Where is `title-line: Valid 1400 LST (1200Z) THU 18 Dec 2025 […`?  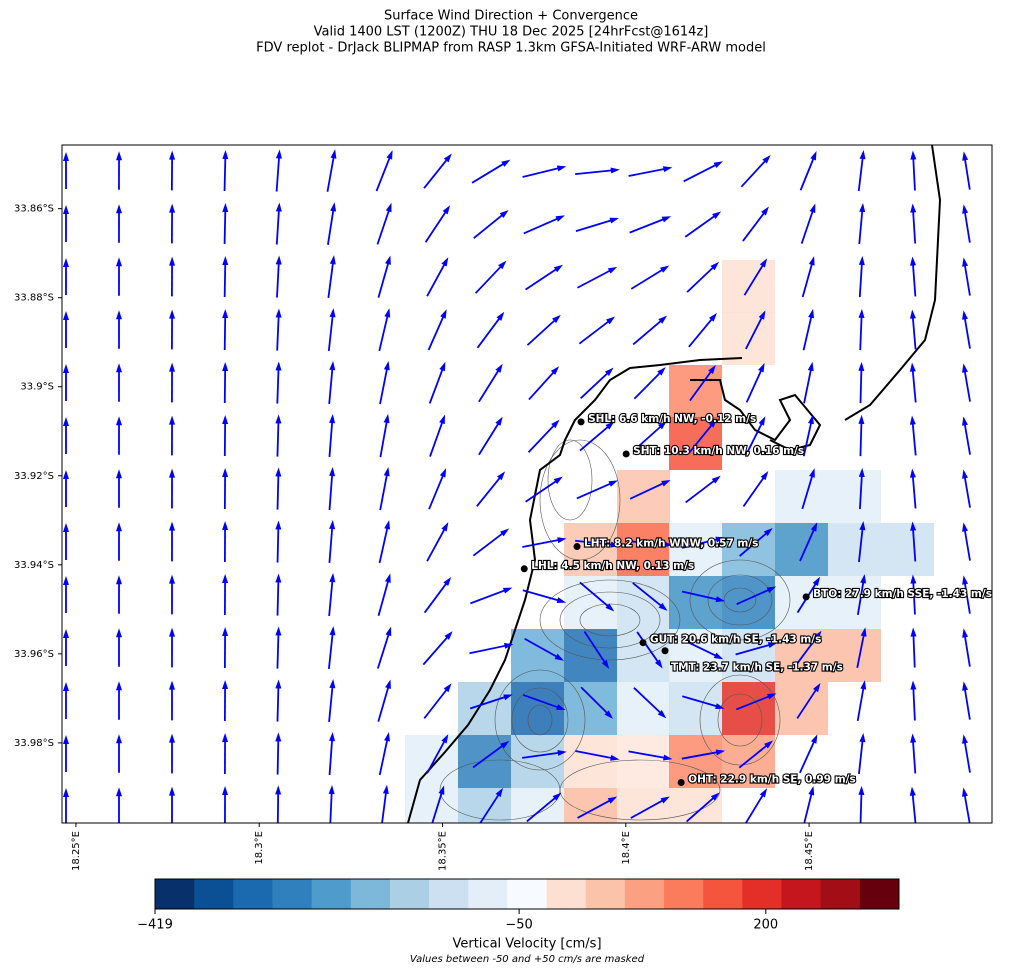
title-line: Valid 1400 LST (1200Z) THU 18 Dec 2025 [… is located at coordinates (511, 32).